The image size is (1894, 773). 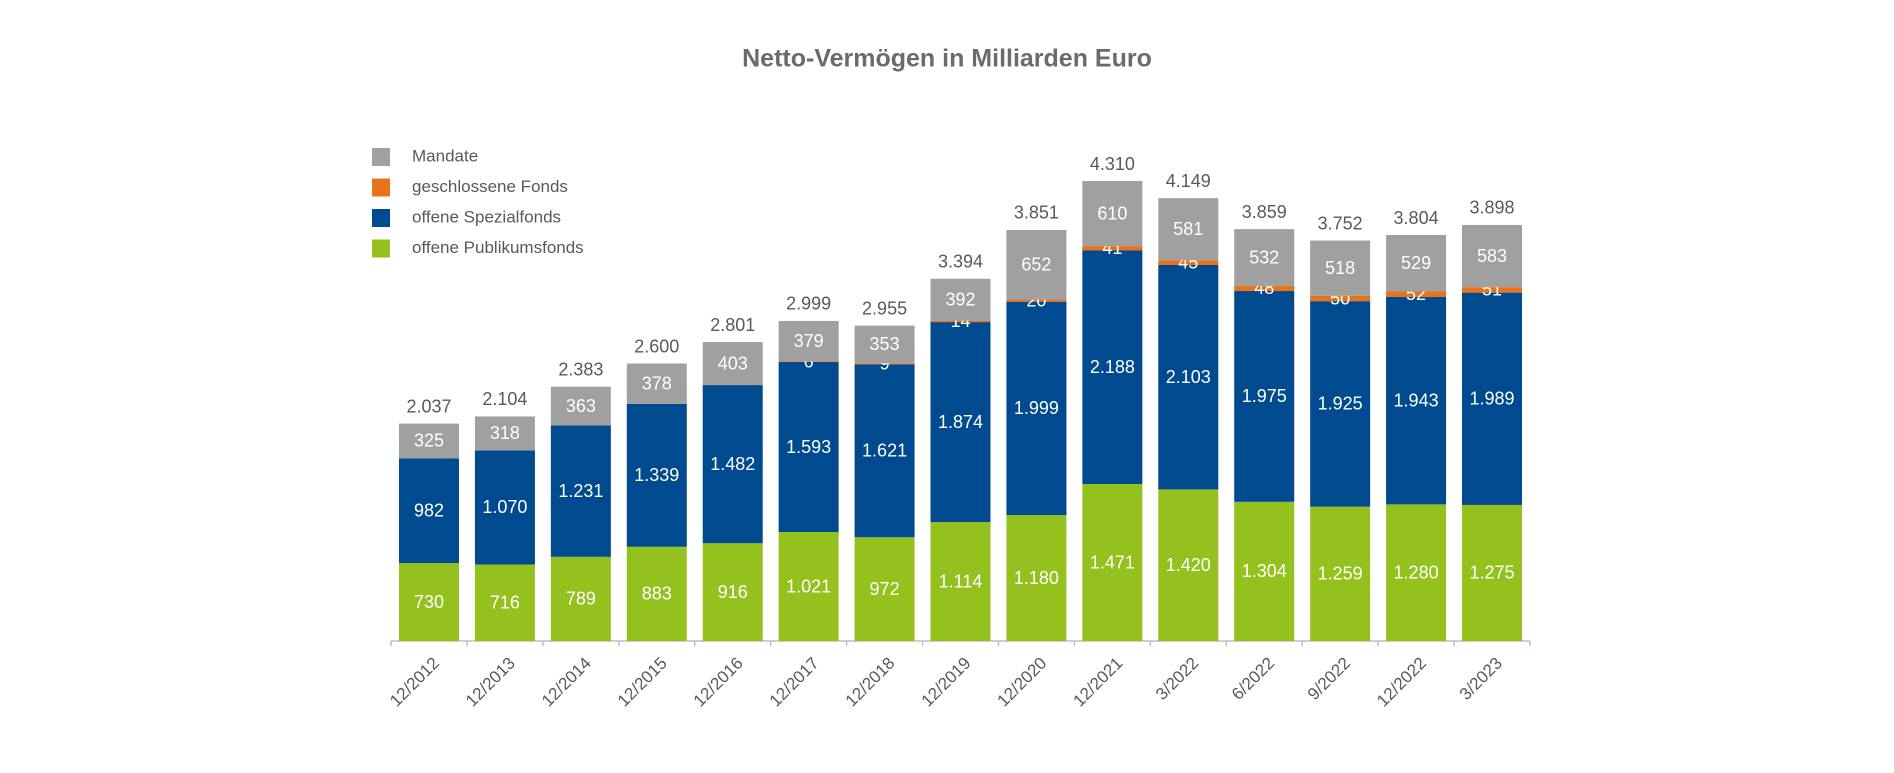 I want to click on total-label: 2.955, so click(x=884, y=308).